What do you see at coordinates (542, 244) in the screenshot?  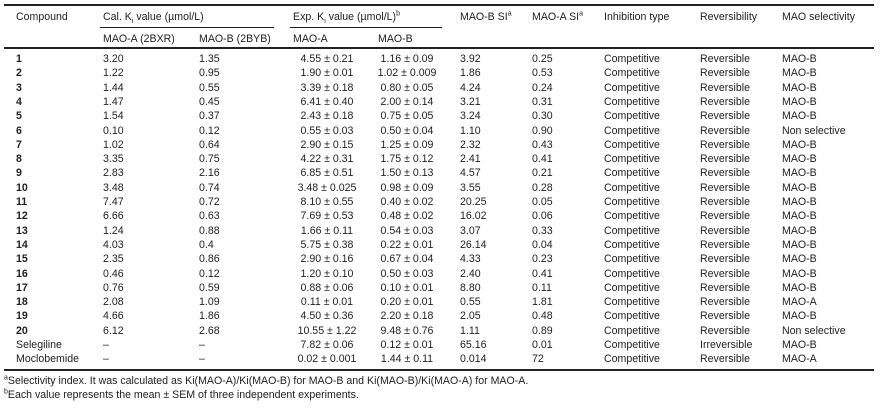 I see `mao-a-si-cell: 0.04` at bounding box center [542, 244].